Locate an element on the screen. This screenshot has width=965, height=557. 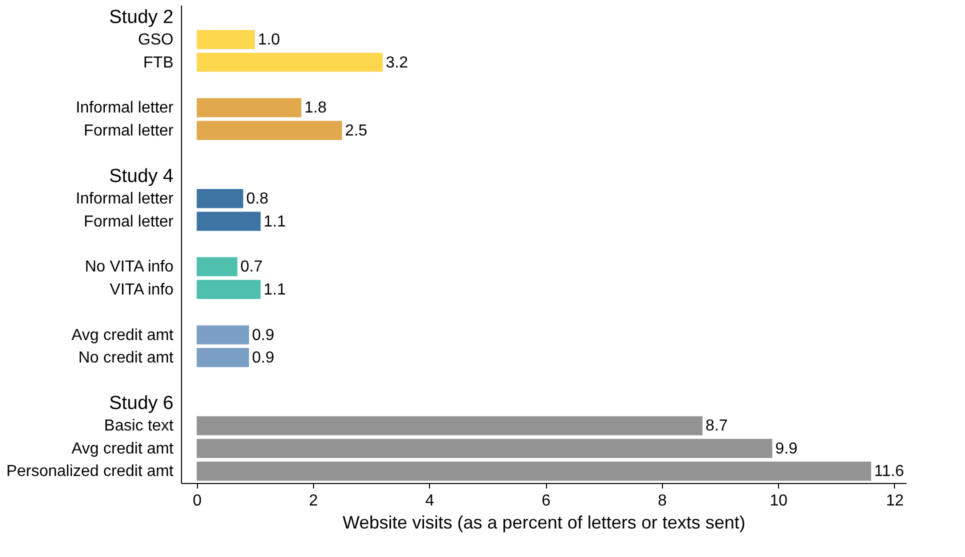
y-tick-label: No credit amt is located at coordinates (126, 358).